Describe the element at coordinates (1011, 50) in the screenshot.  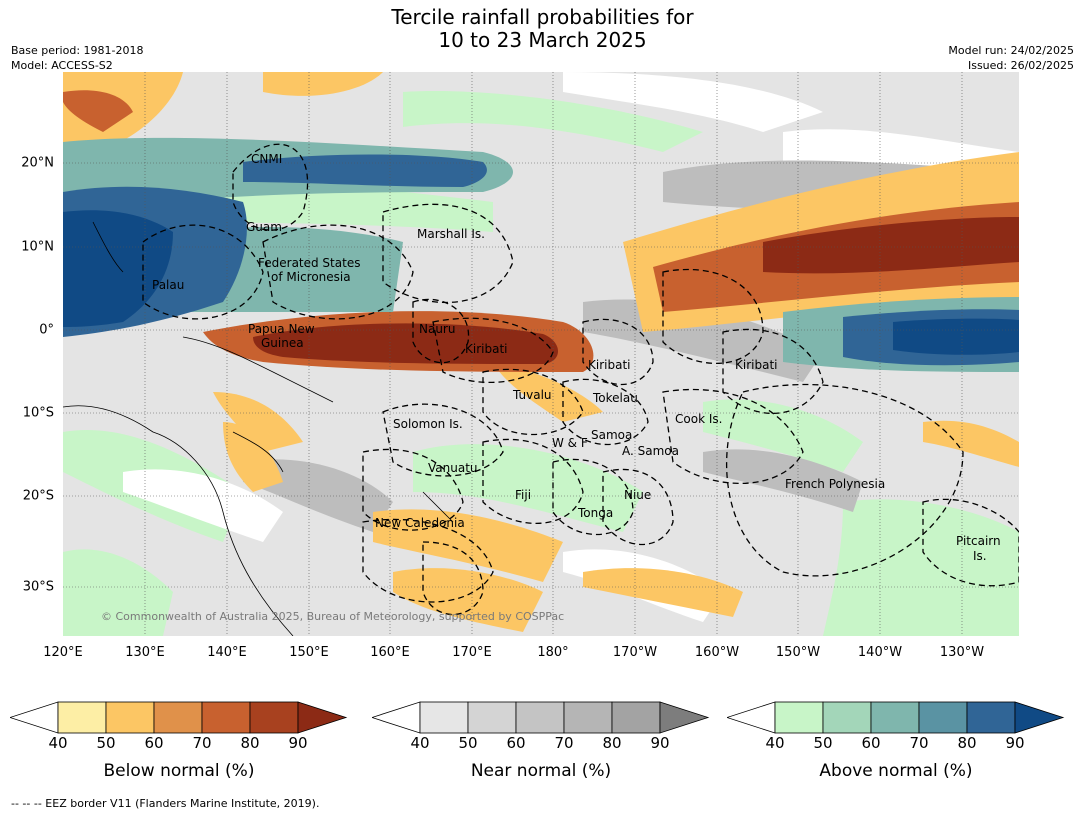
I see `model-run: Model run: 24/02/2025` at that location.